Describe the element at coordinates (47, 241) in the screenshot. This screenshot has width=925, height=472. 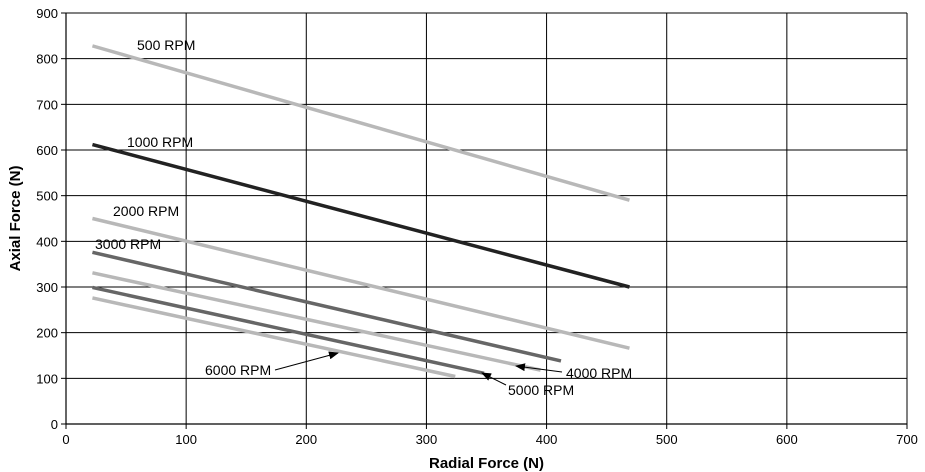
I see `y-tick-label: 400` at that location.